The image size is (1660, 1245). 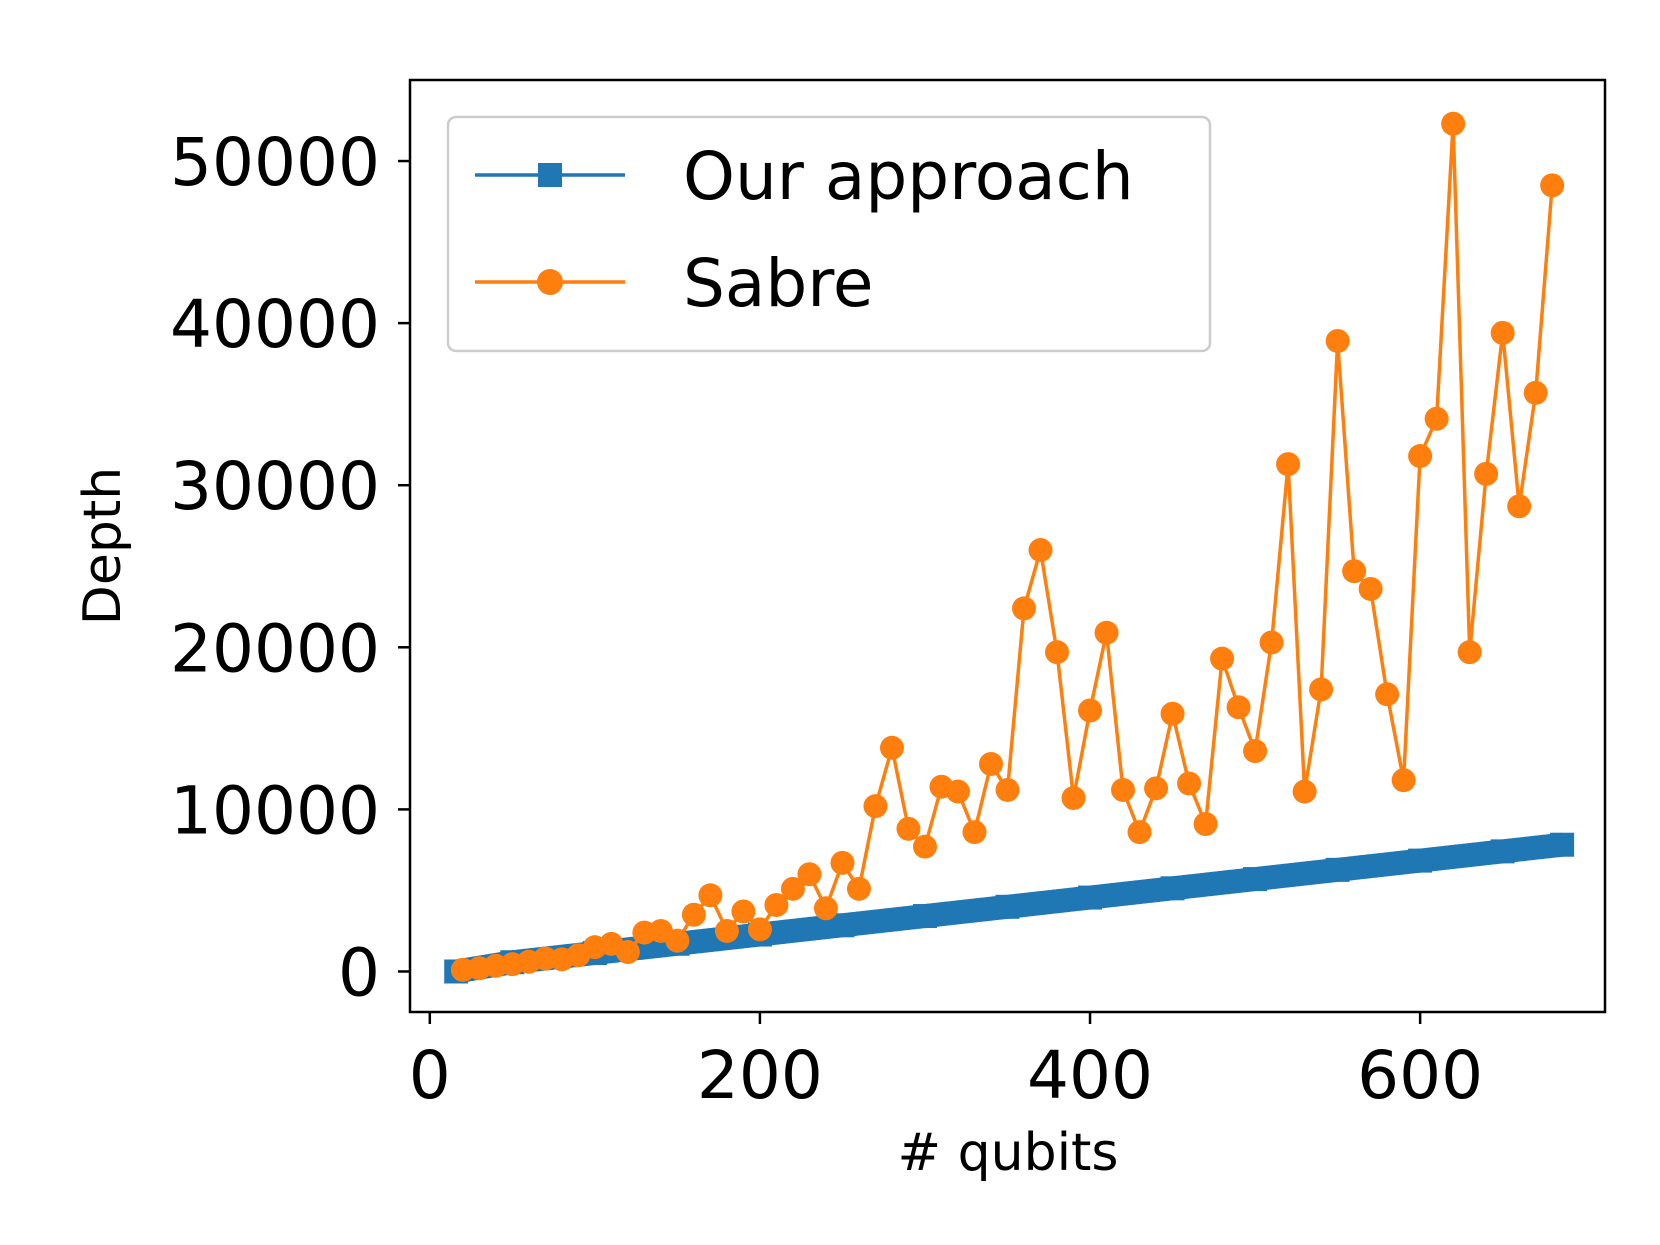 What do you see at coordinates (778, 283) in the screenshot?
I see `legend-label-sabre: Sabre` at bounding box center [778, 283].